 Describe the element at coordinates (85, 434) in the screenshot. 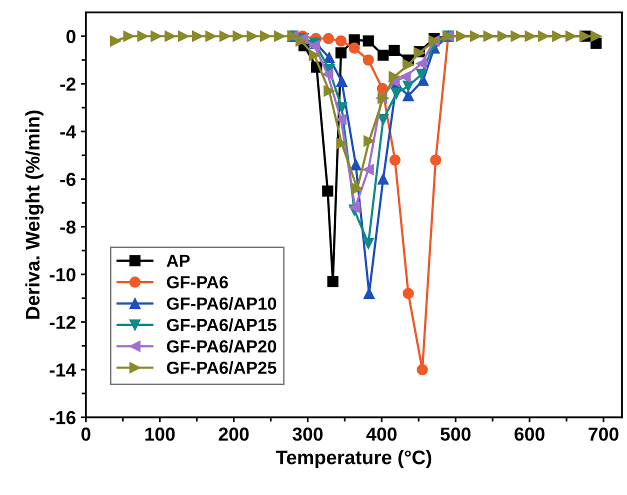

I see `x-tick-label: 0` at that location.